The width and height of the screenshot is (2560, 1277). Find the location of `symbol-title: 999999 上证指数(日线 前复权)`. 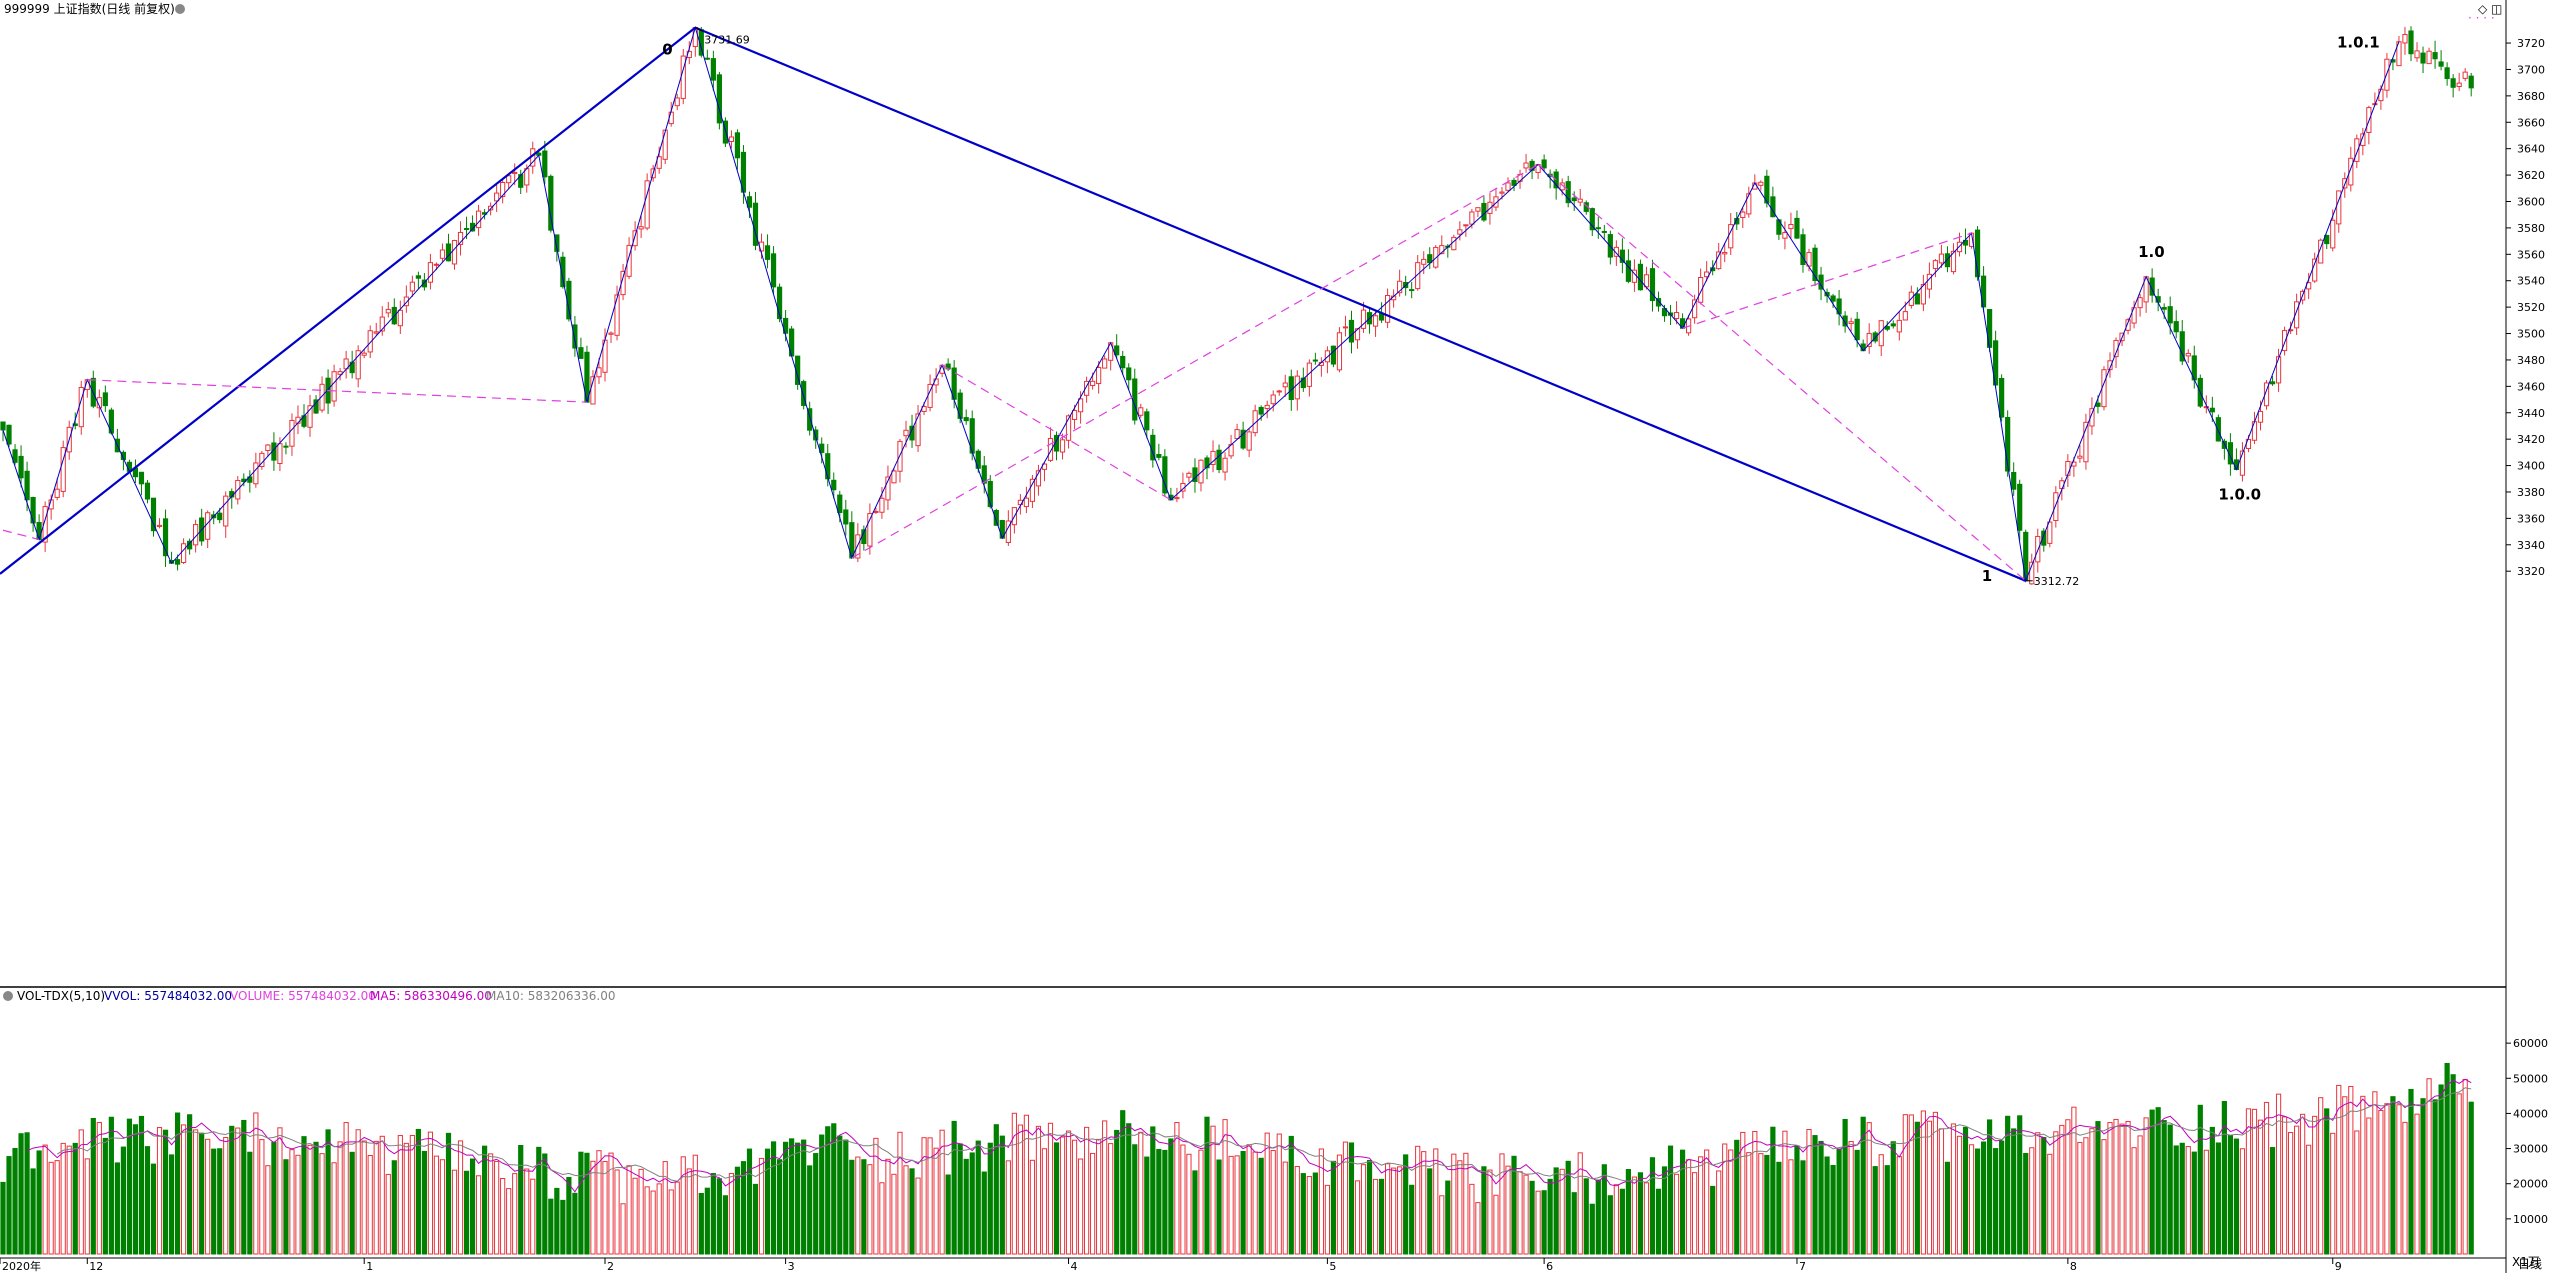

symbol-title: 999999 上证指数(日线 前复权) is located at coordinates (89, 8).